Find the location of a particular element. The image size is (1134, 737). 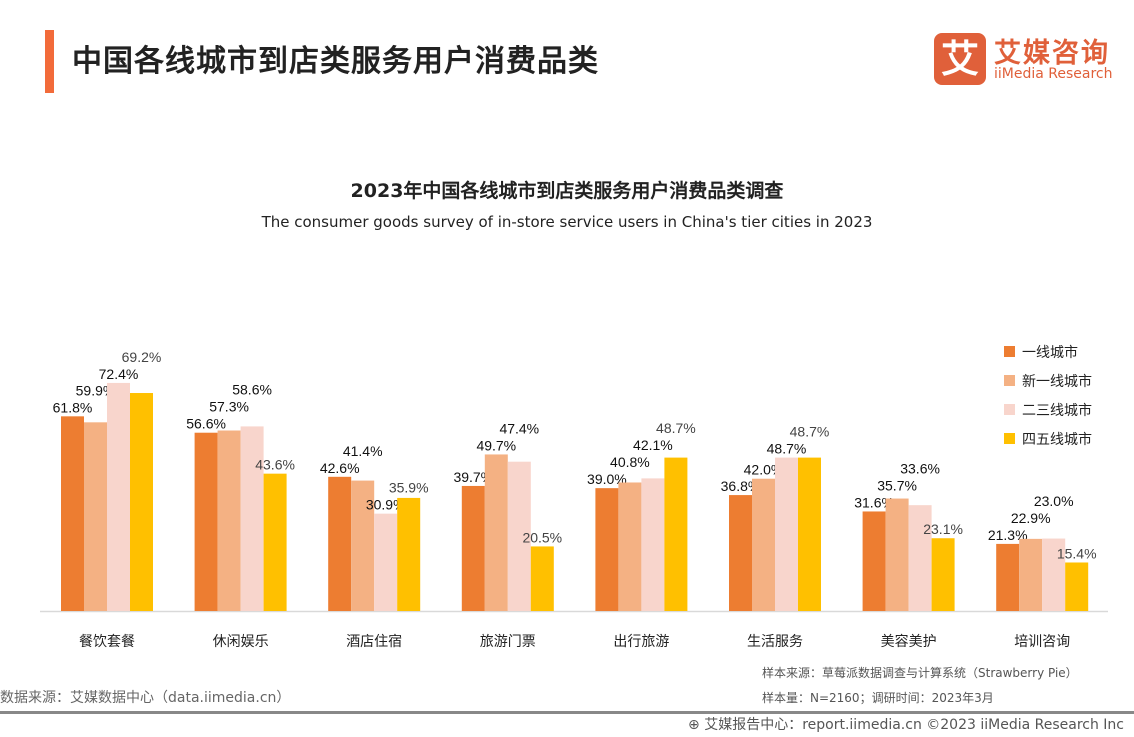

data-label: 20.5% is located at coordinates (542, 537).